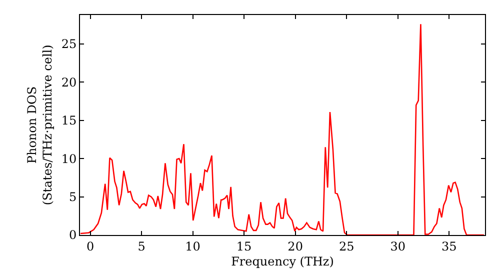 Image resolution: width=500 pixels, height=280 pixels. What do you see at coordinates (72, 197) in the screenshot?
I see `y-tick-label: 5` at bounding box center [72, 197].